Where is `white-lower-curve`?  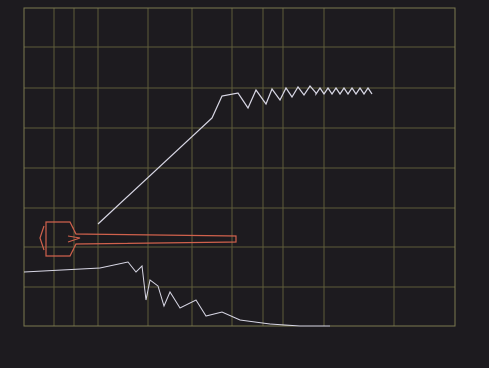
white-lower-curve is located at coordinates (176, 294).